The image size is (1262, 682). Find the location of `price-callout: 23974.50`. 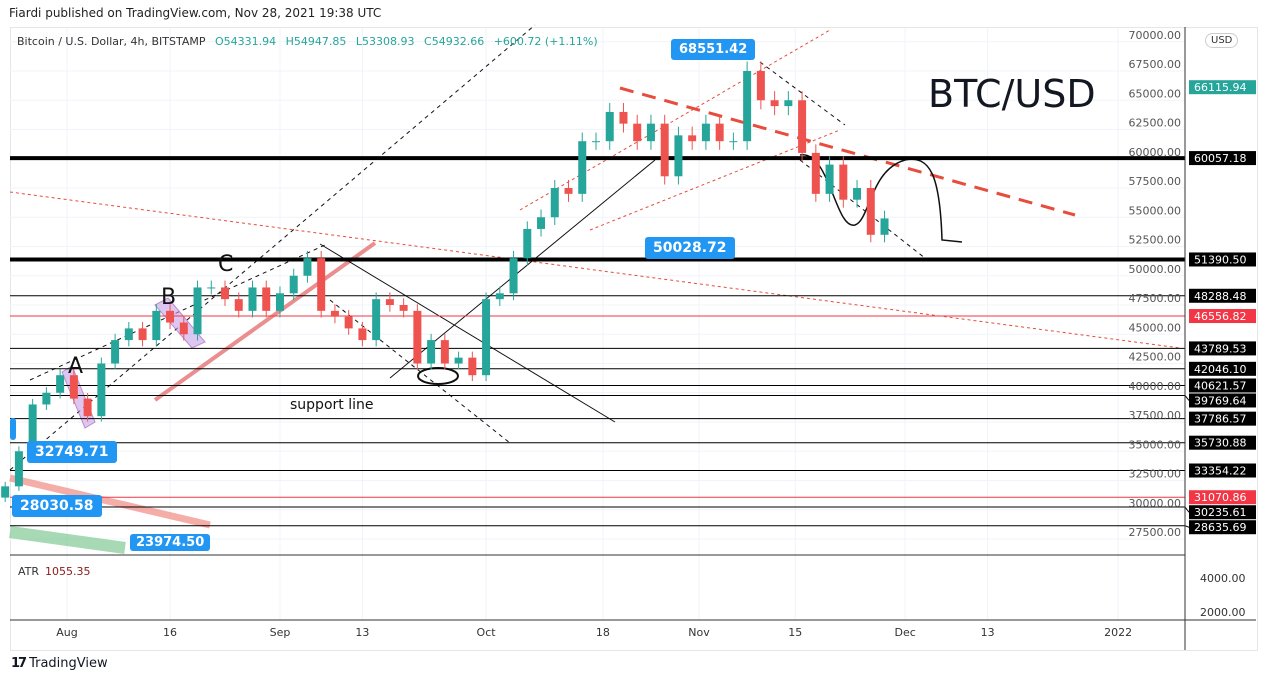

price-callout: 23974.50 is located at coordinates (170, 542).